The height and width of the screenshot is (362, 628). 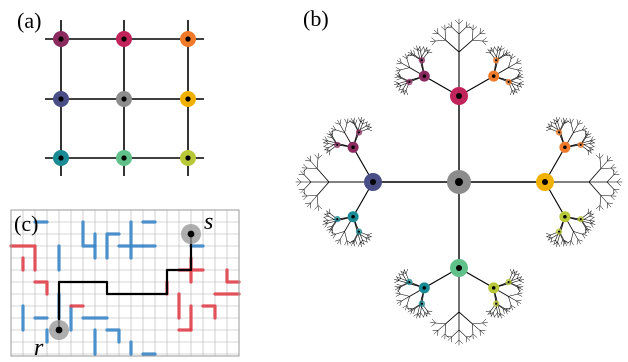 I want to click on lattice-panel, so click(x=124, y=98).